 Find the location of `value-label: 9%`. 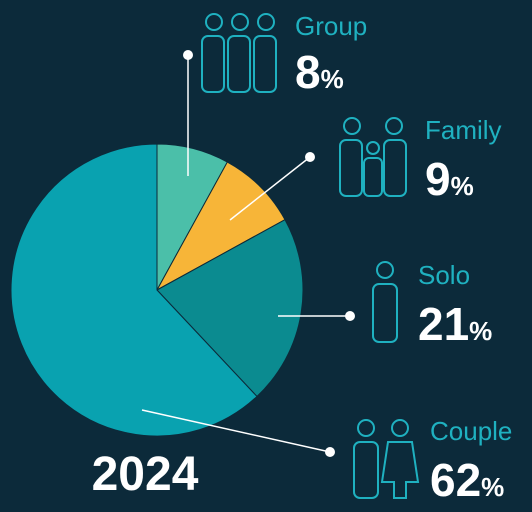

value-label: 9% is located at coordinates (449, 179).